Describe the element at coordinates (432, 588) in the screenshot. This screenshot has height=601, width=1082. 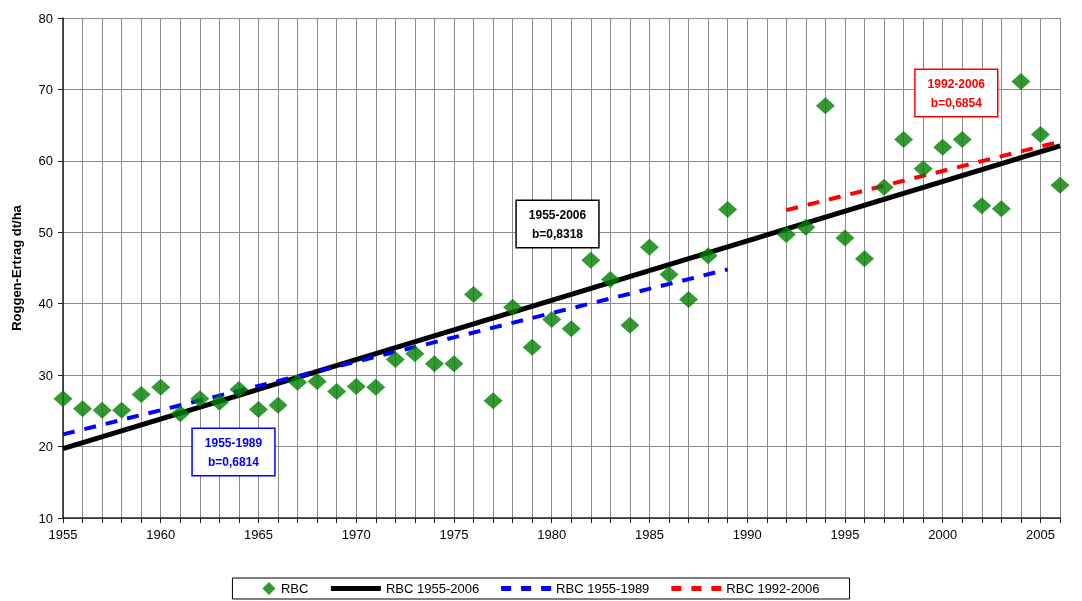
I see `legend-label: RBC 1955-2006` at that location.